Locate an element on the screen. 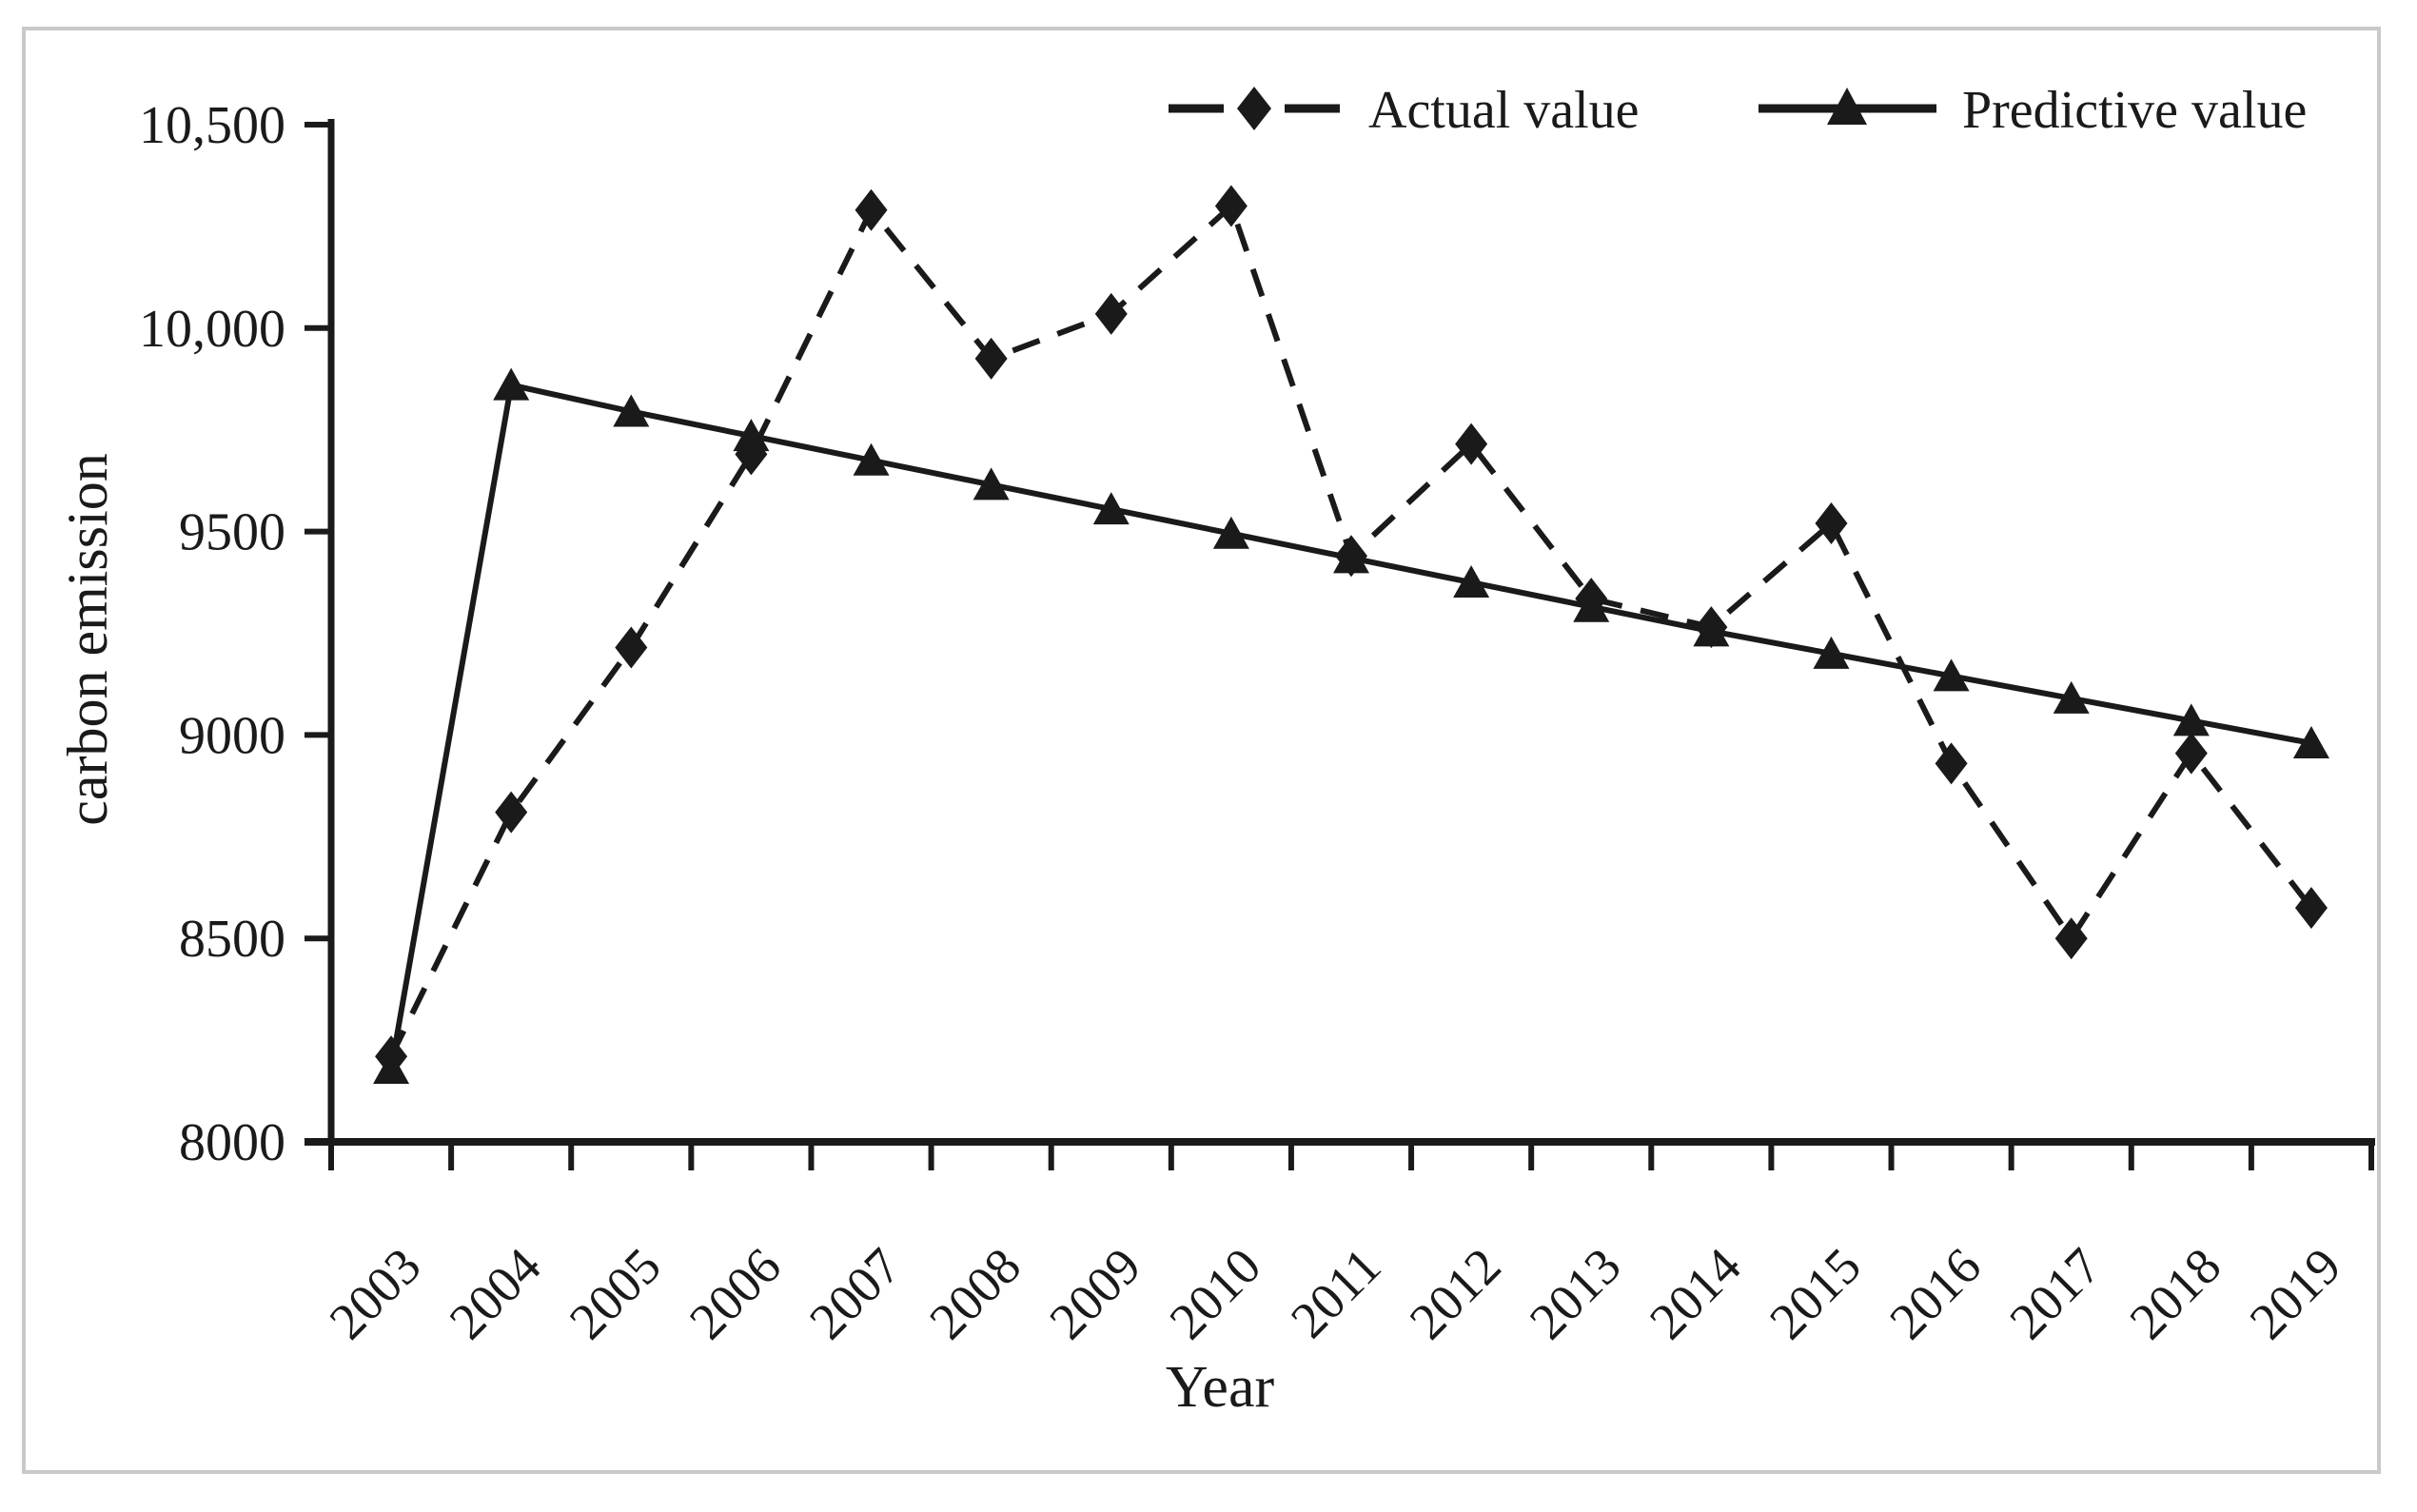 This screenshot has height=1512, width=2417. x-axis-title: Year is located at coordinates (1220, 1387).